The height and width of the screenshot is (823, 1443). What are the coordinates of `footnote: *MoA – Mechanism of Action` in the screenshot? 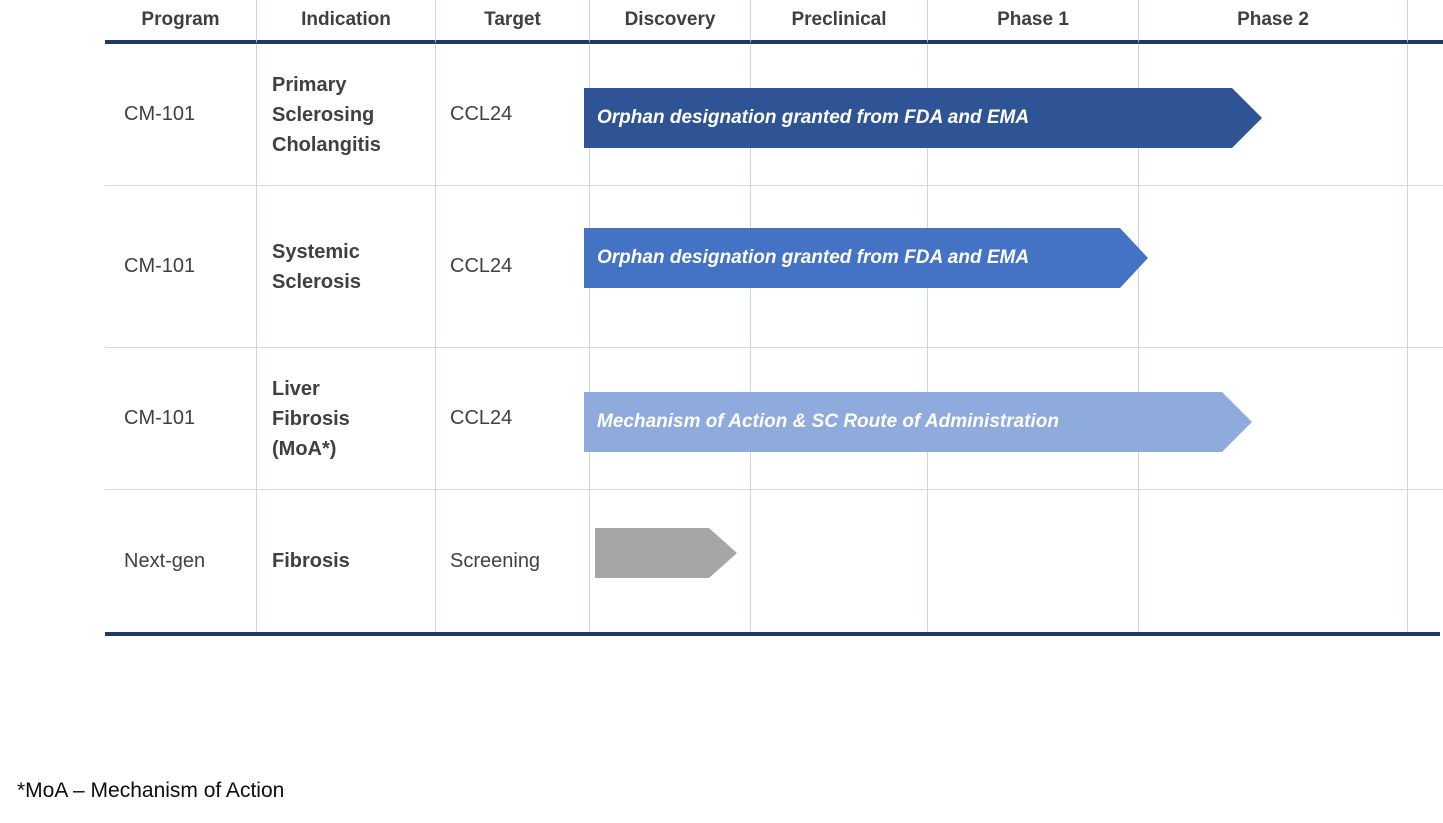 It's located at (151, 790).